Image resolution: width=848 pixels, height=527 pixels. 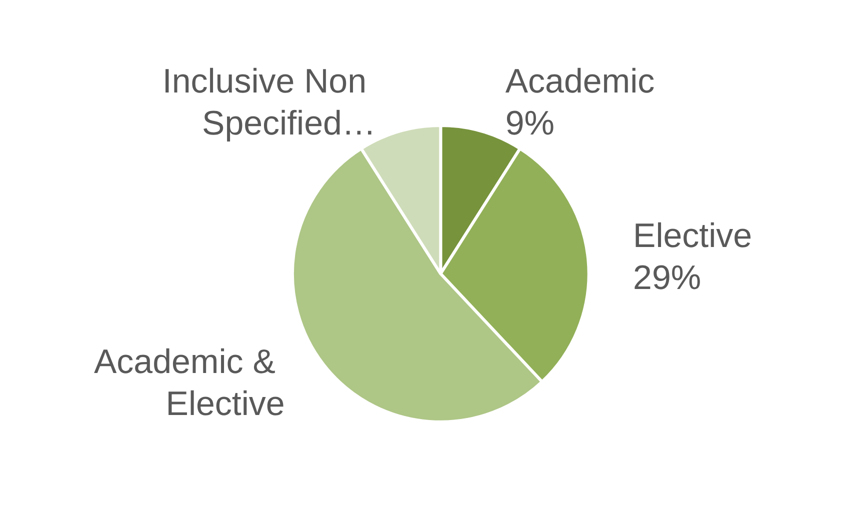 What do you see at coordinates (580, 81) in the screenshot?
I see `slice-label: Academic` at bounding box center [580, 81].